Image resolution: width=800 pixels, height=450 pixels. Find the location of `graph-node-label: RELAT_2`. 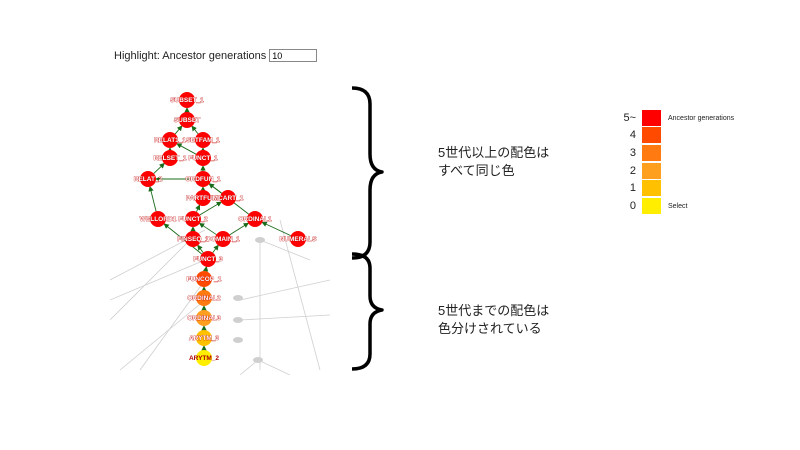

graph-node-label: RELAT_2 is located at coordinates (148, 179).